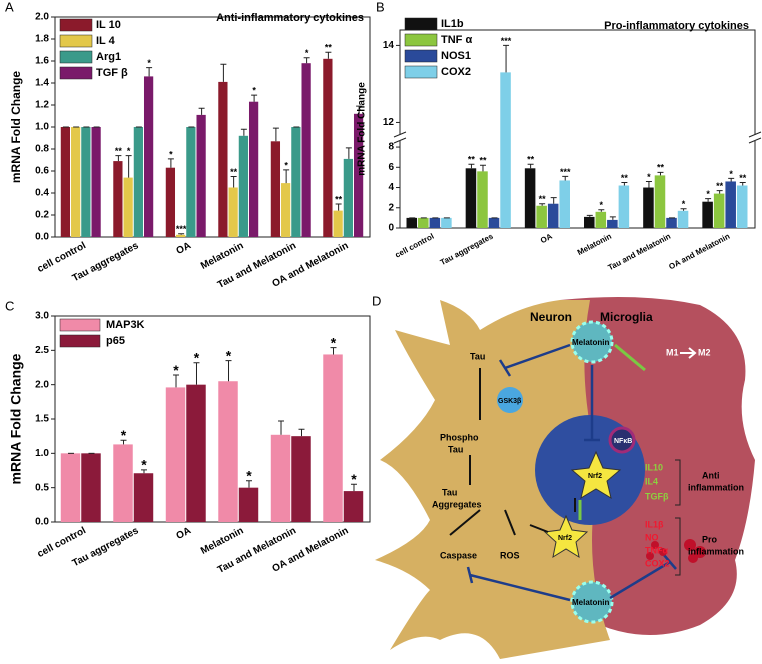 Image resolution: width=762 pixels, height=664 pixels. I want to click on label: M1, so click(672, 352).